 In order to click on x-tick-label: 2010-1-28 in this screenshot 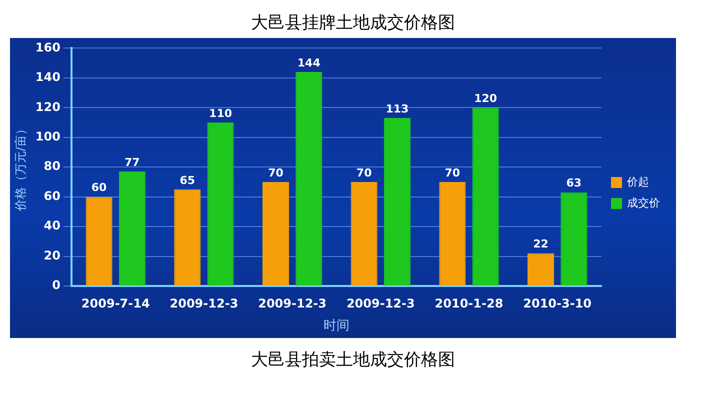, I will do `click(469, 303)`.